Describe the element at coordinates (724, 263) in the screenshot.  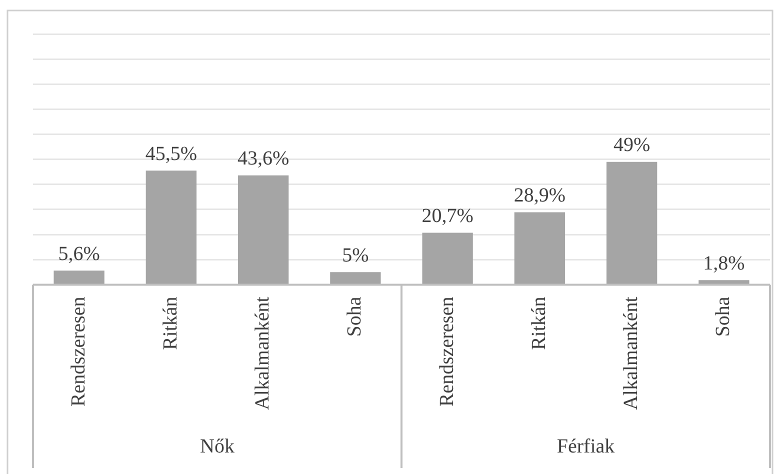
I see `data-label: 1,8%` at that location.